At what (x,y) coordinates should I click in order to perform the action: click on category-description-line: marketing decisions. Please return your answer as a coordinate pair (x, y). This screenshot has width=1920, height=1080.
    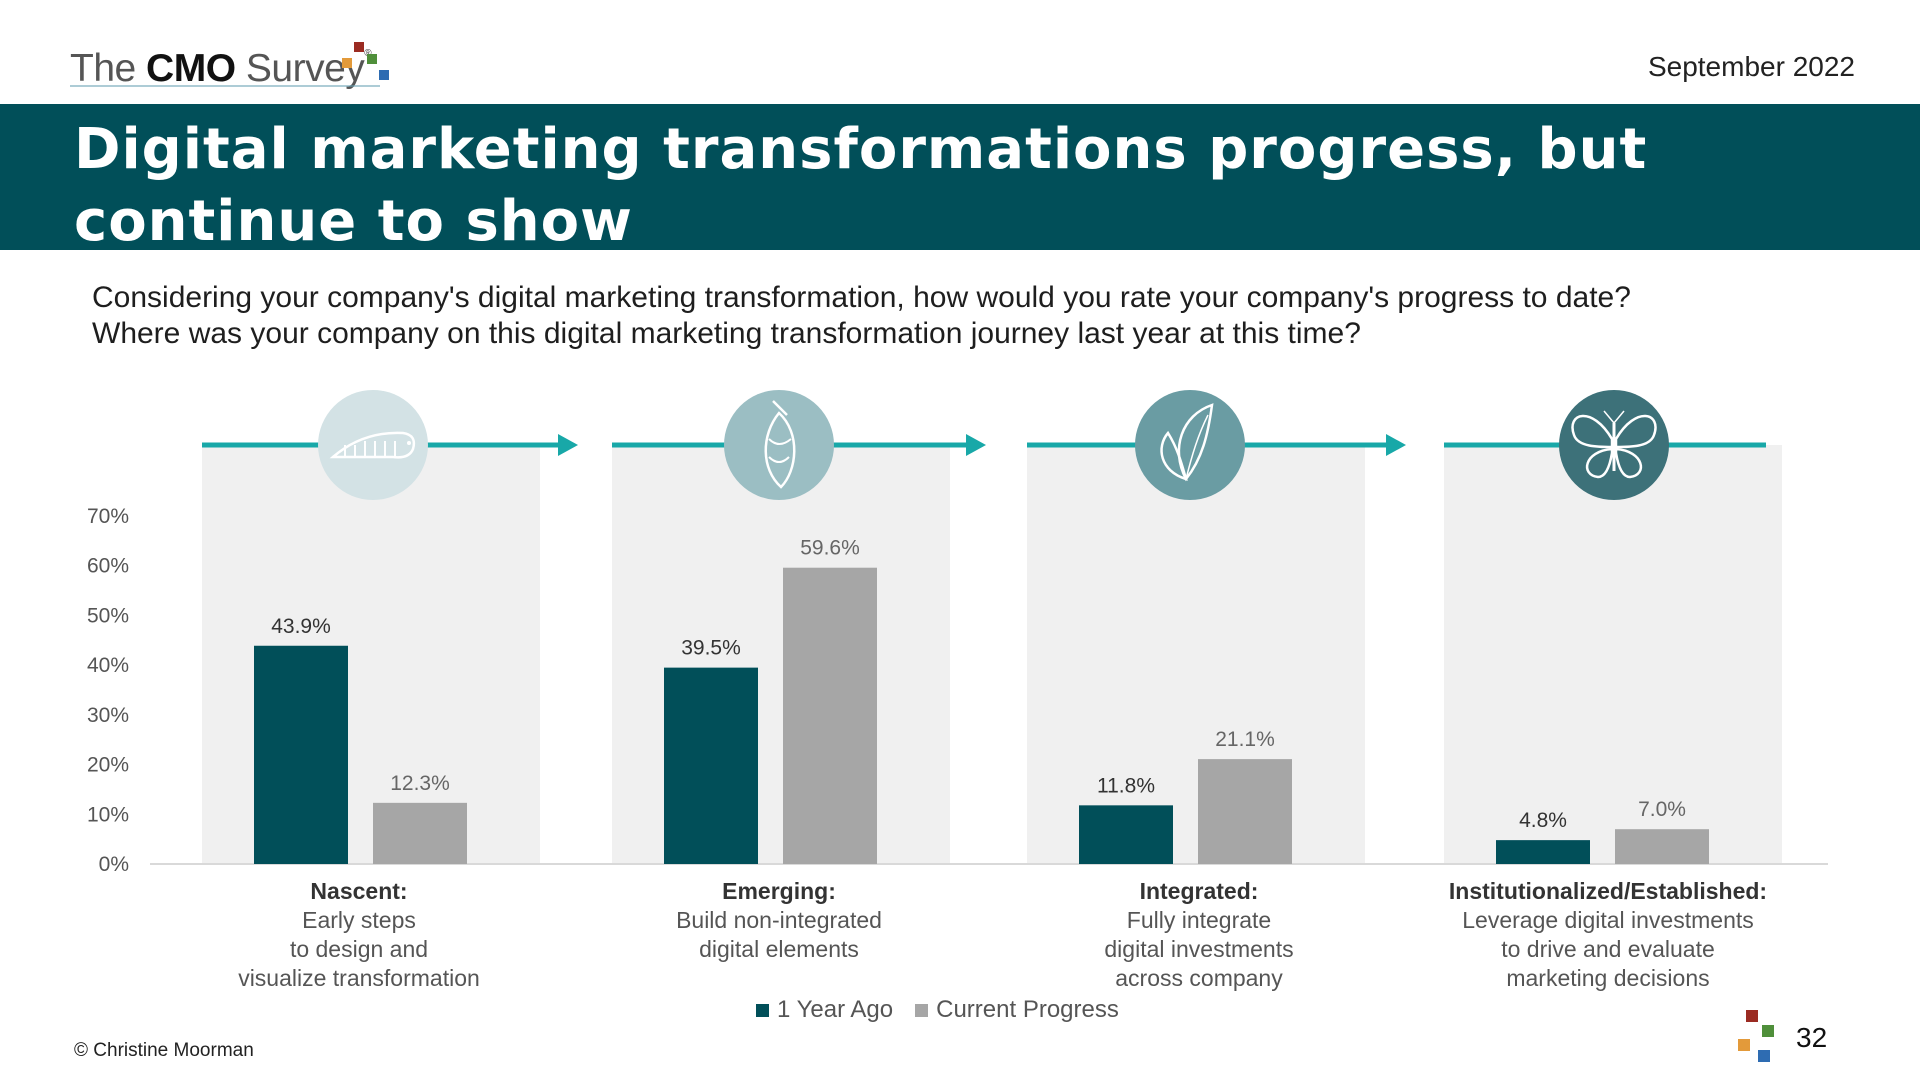
    Looking at the image, I should click on (1608, 978).